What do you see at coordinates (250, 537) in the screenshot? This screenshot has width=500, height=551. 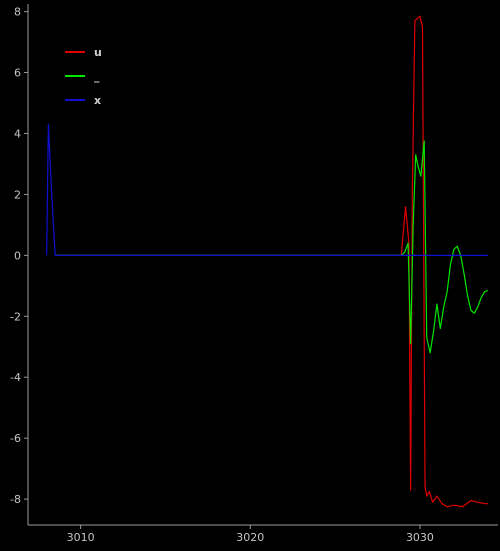 I see `x-tick-label: 3020` at bounding box center [250, 537].